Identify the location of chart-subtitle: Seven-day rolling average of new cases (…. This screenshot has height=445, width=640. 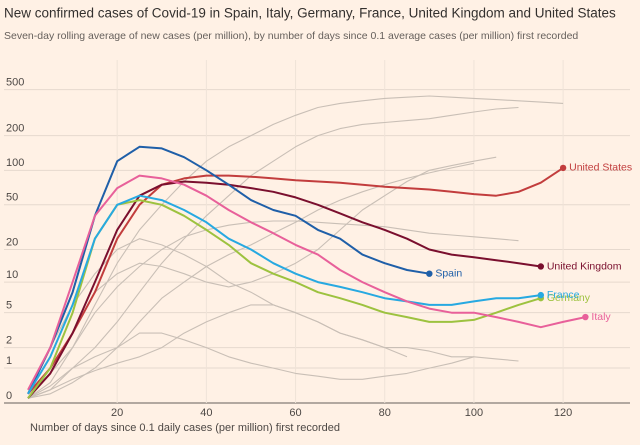
(291, 36).